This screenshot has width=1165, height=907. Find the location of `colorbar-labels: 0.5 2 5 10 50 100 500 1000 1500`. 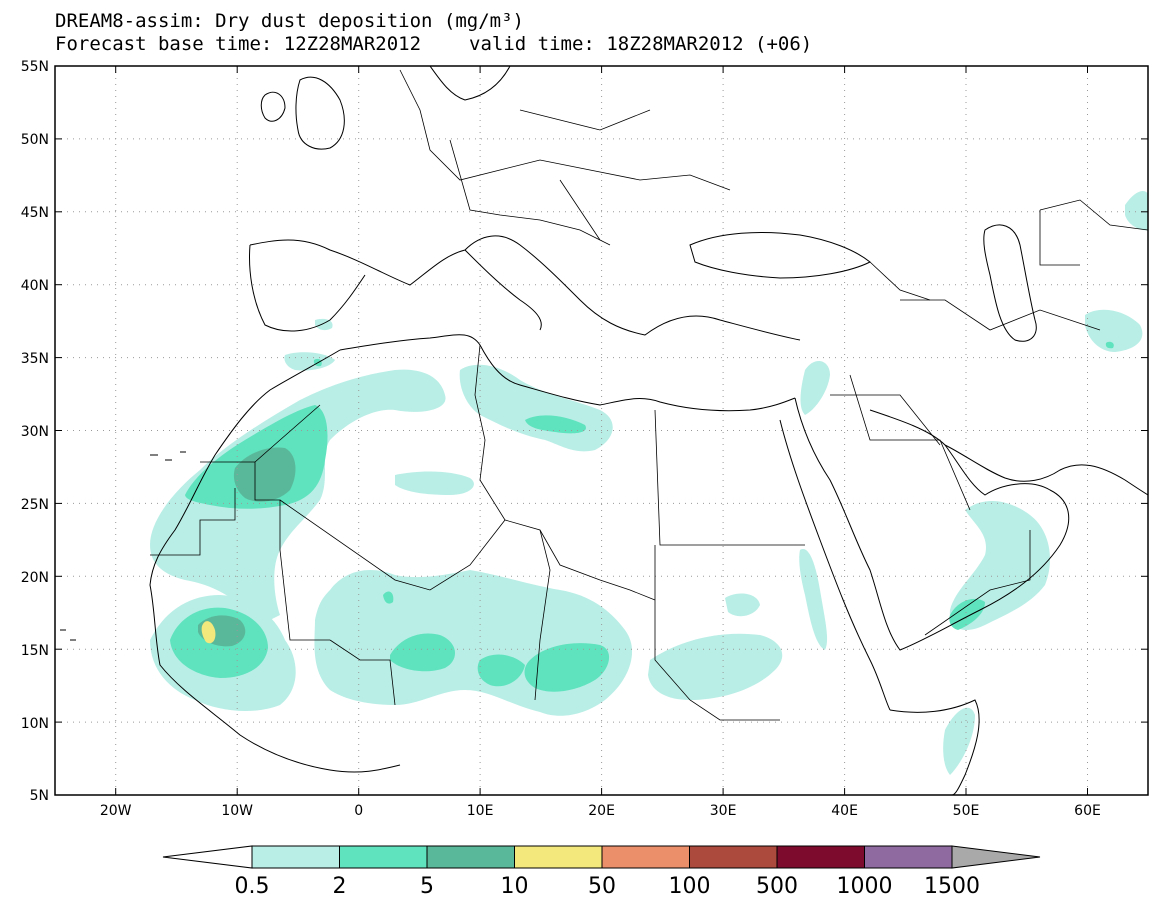

colorbar-labels: 0.5 2 5 10 50 100 500 1000 1500 is located at coordinates (608, 886).